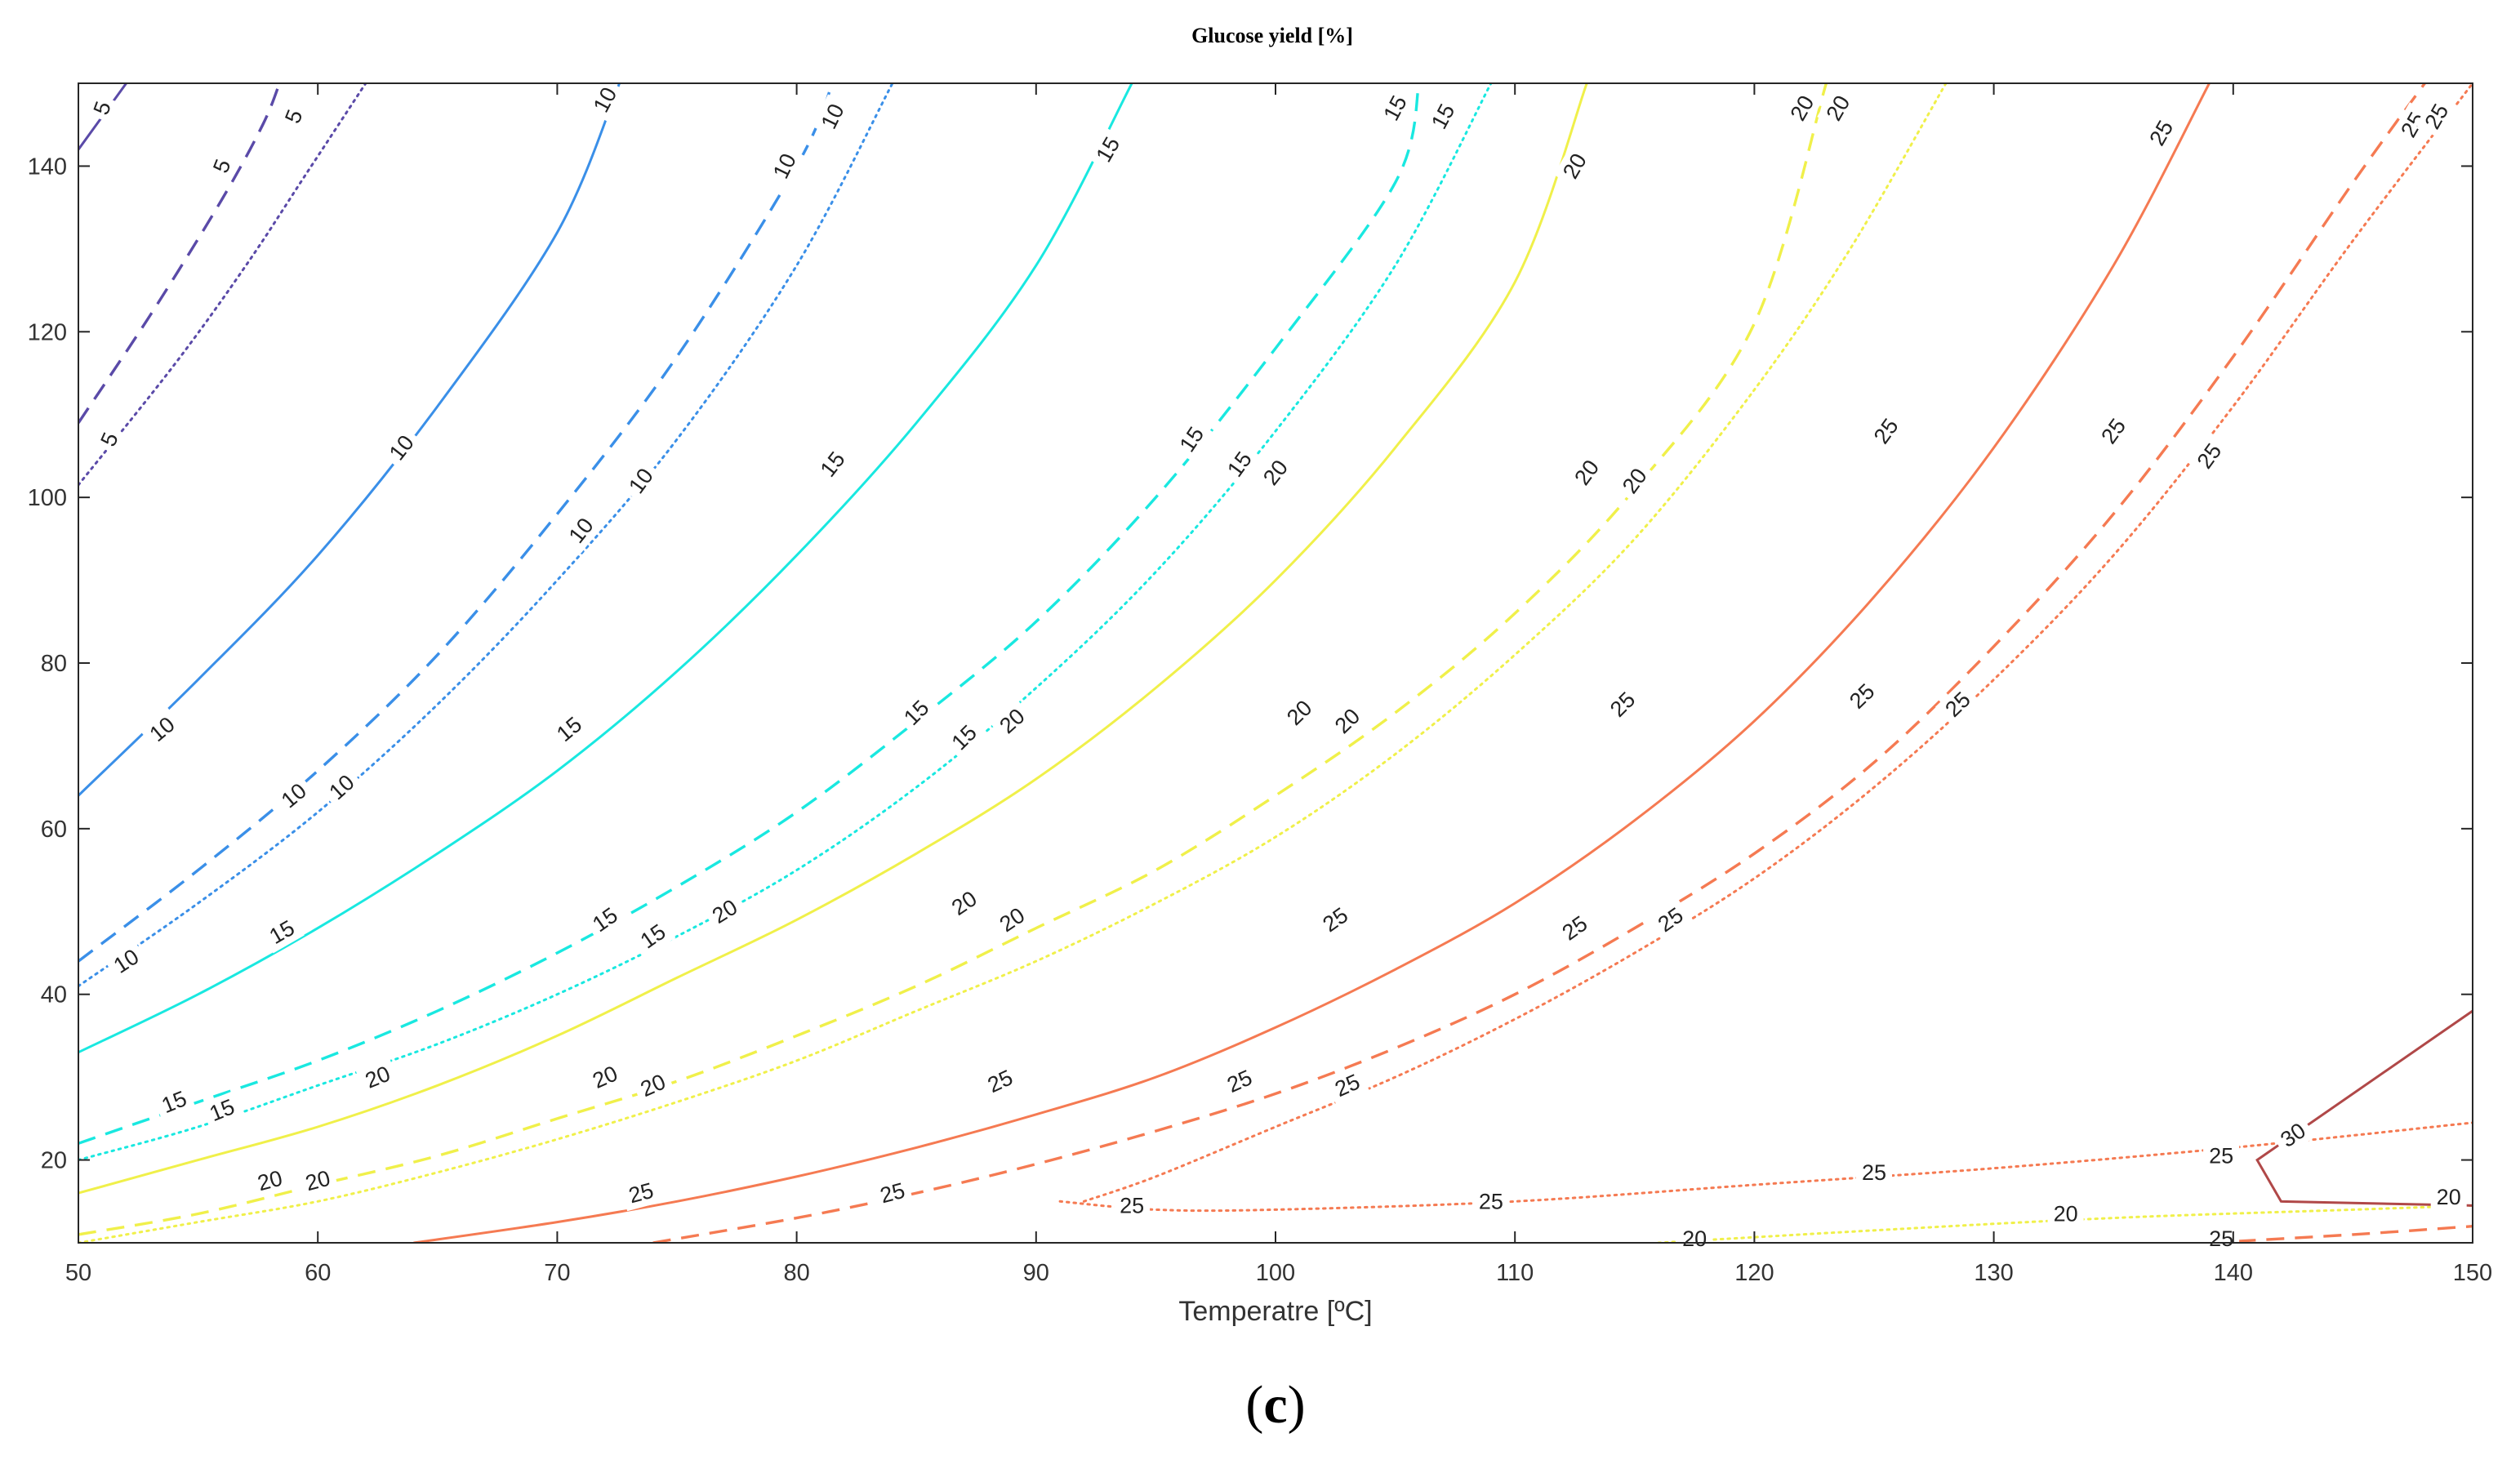 The image size is (2520, 1460). I want to click on y-tick-label: 80, so click(54, 664).